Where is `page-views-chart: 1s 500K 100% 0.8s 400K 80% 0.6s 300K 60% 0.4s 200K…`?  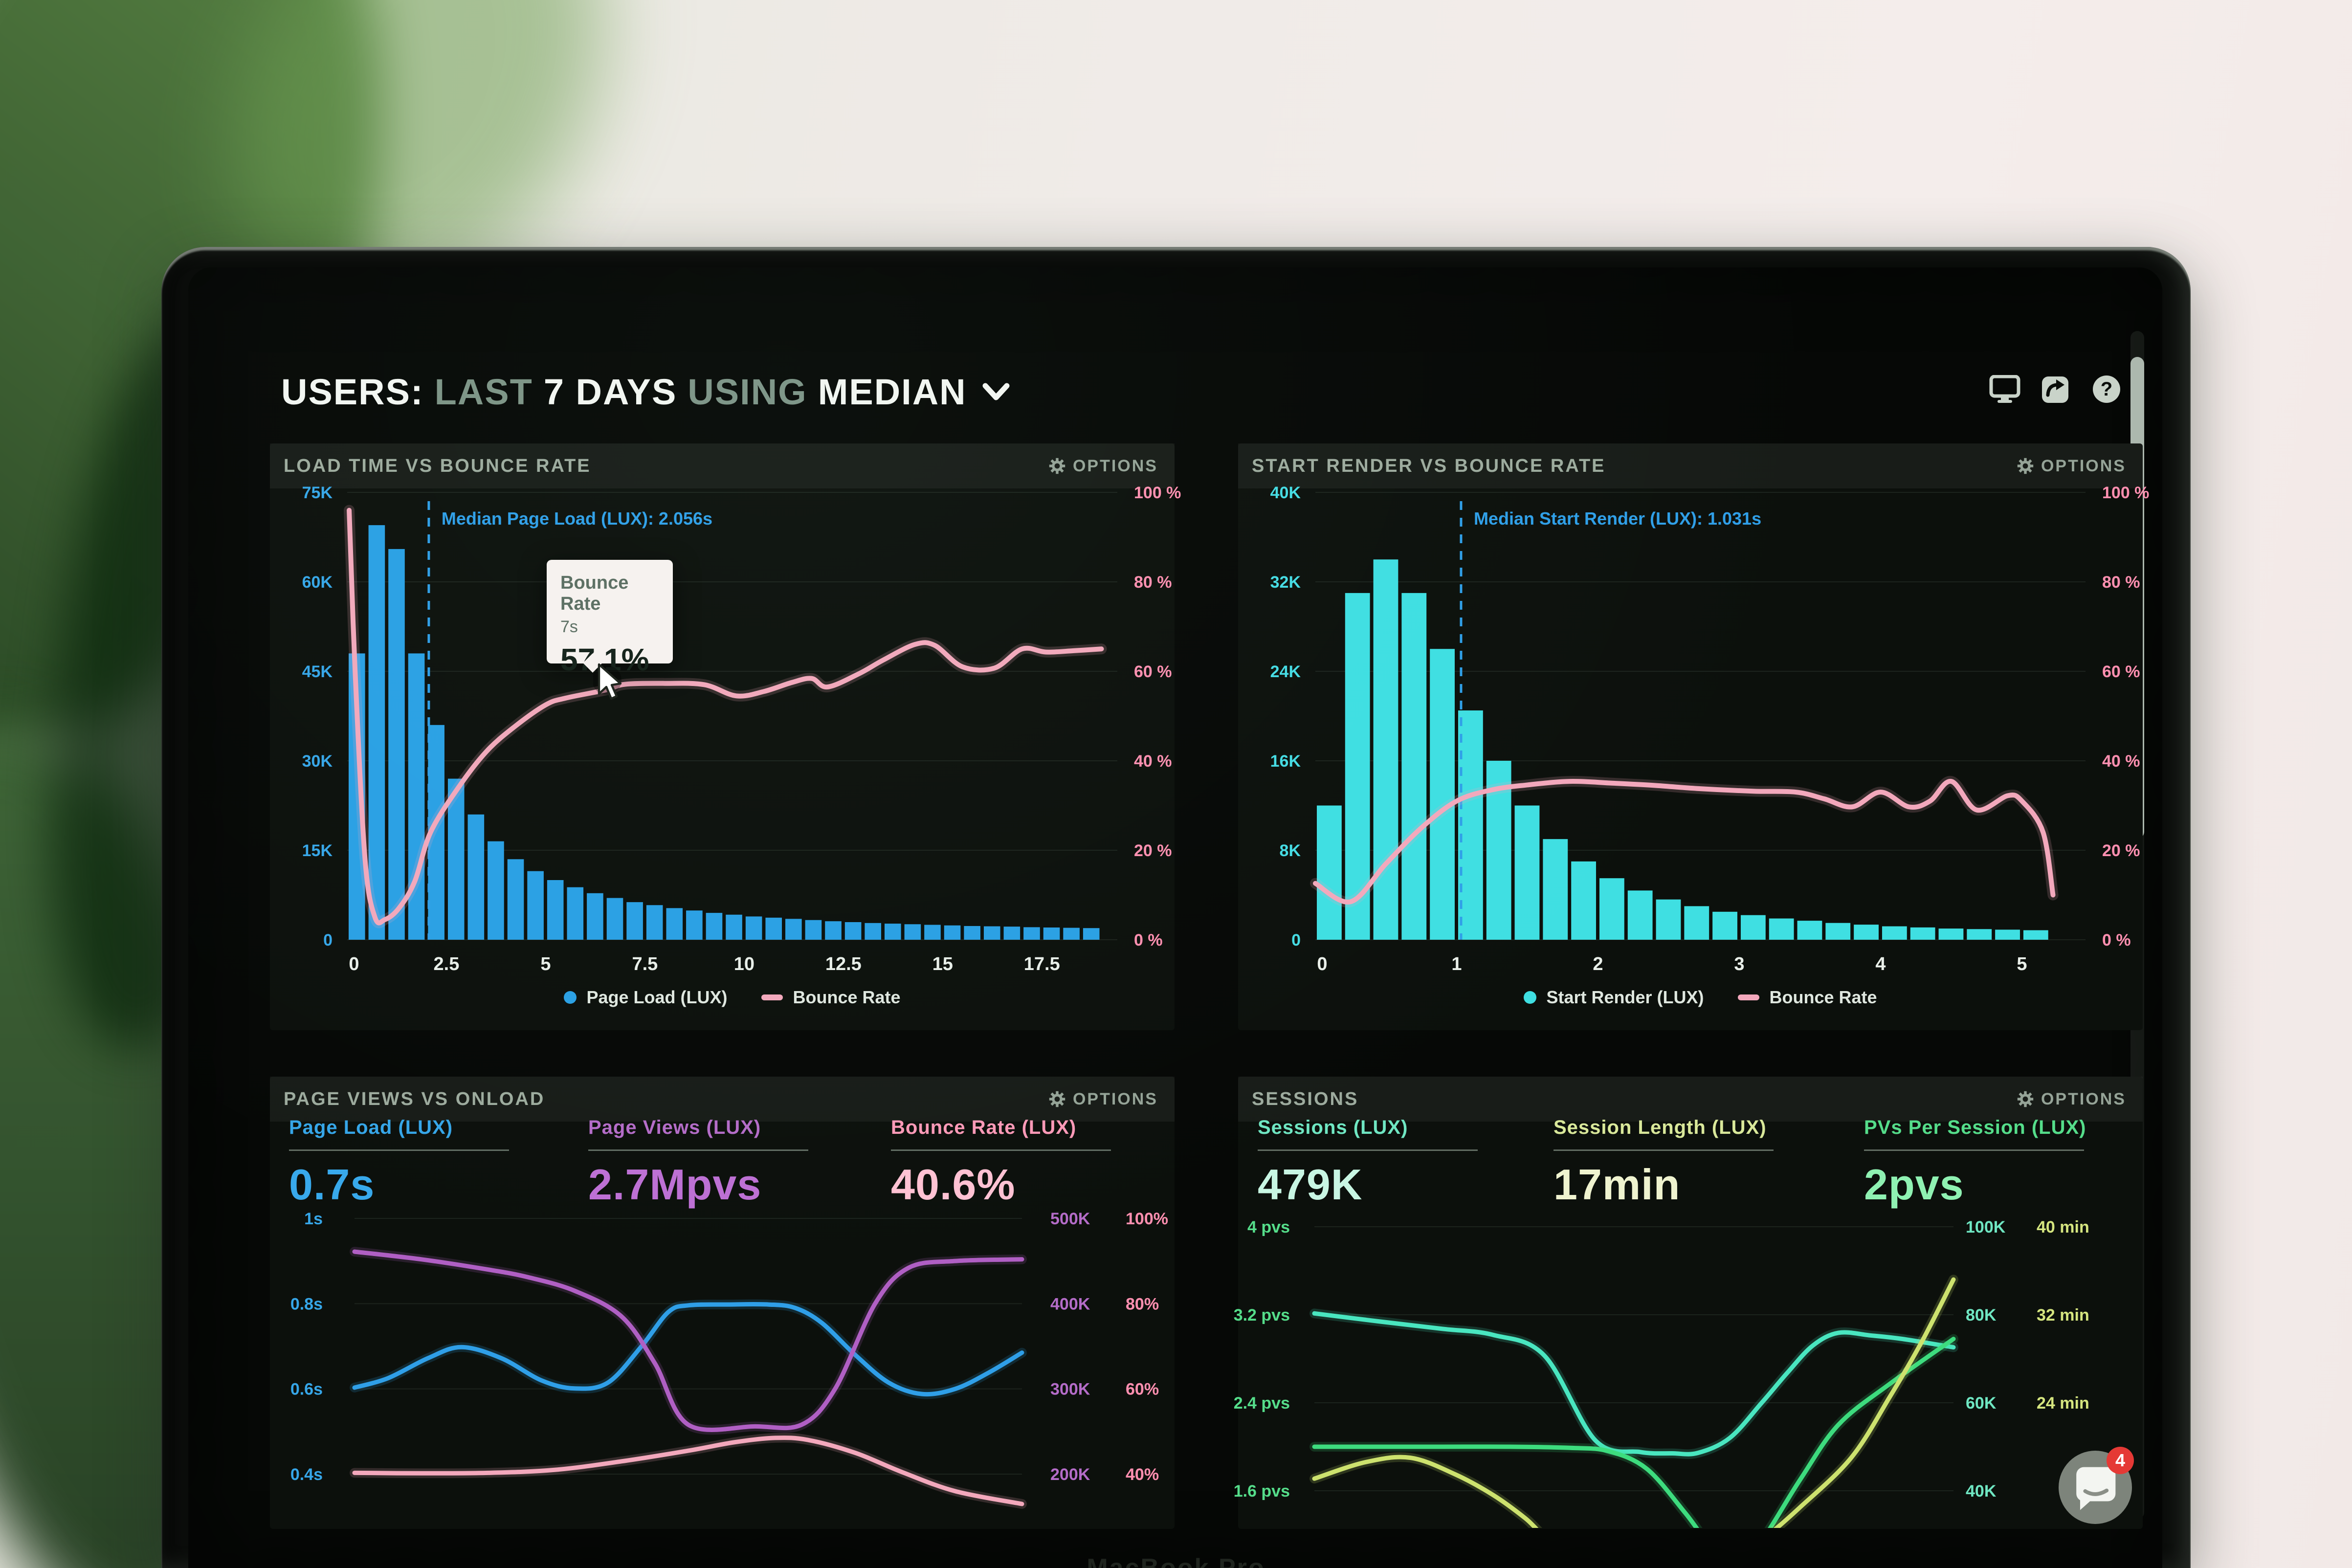
page-views-chart: 1s 500K 100% 0.8s 400K 80% 0.6s 300K 60% 0.4s 200K… is located at coordinates (729, 1360).